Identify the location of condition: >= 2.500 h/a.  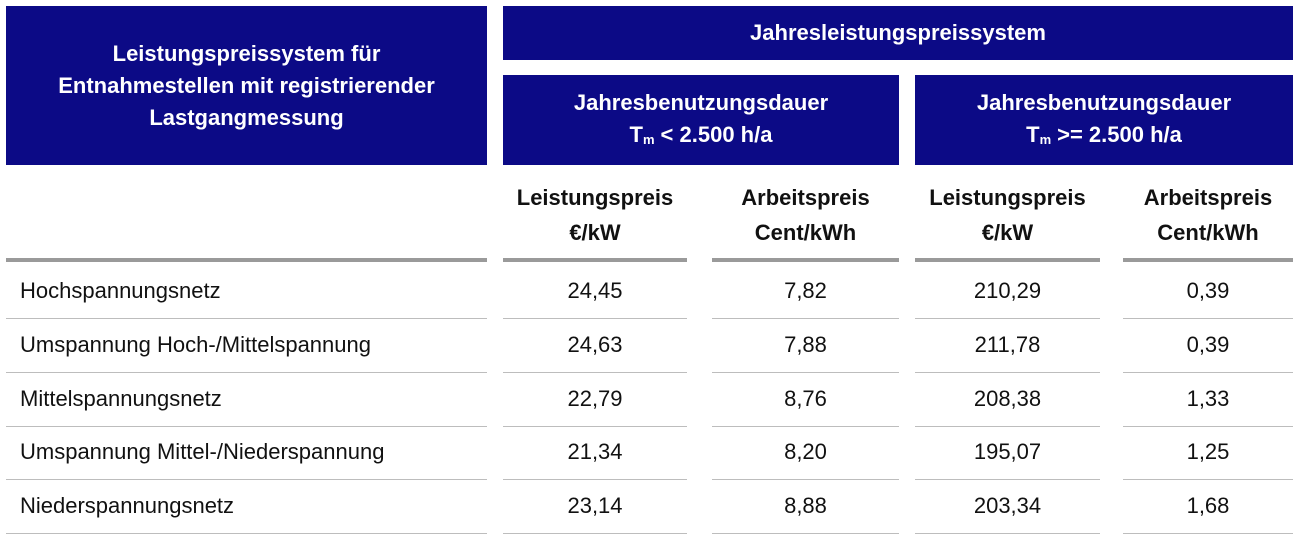
(1119, 134).